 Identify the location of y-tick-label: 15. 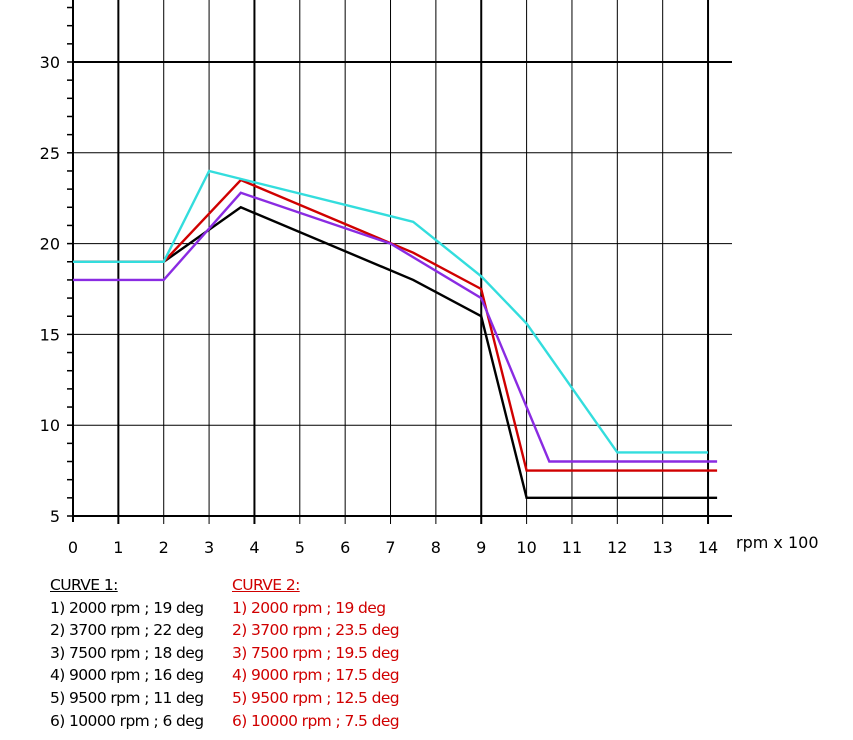
(50, 334).